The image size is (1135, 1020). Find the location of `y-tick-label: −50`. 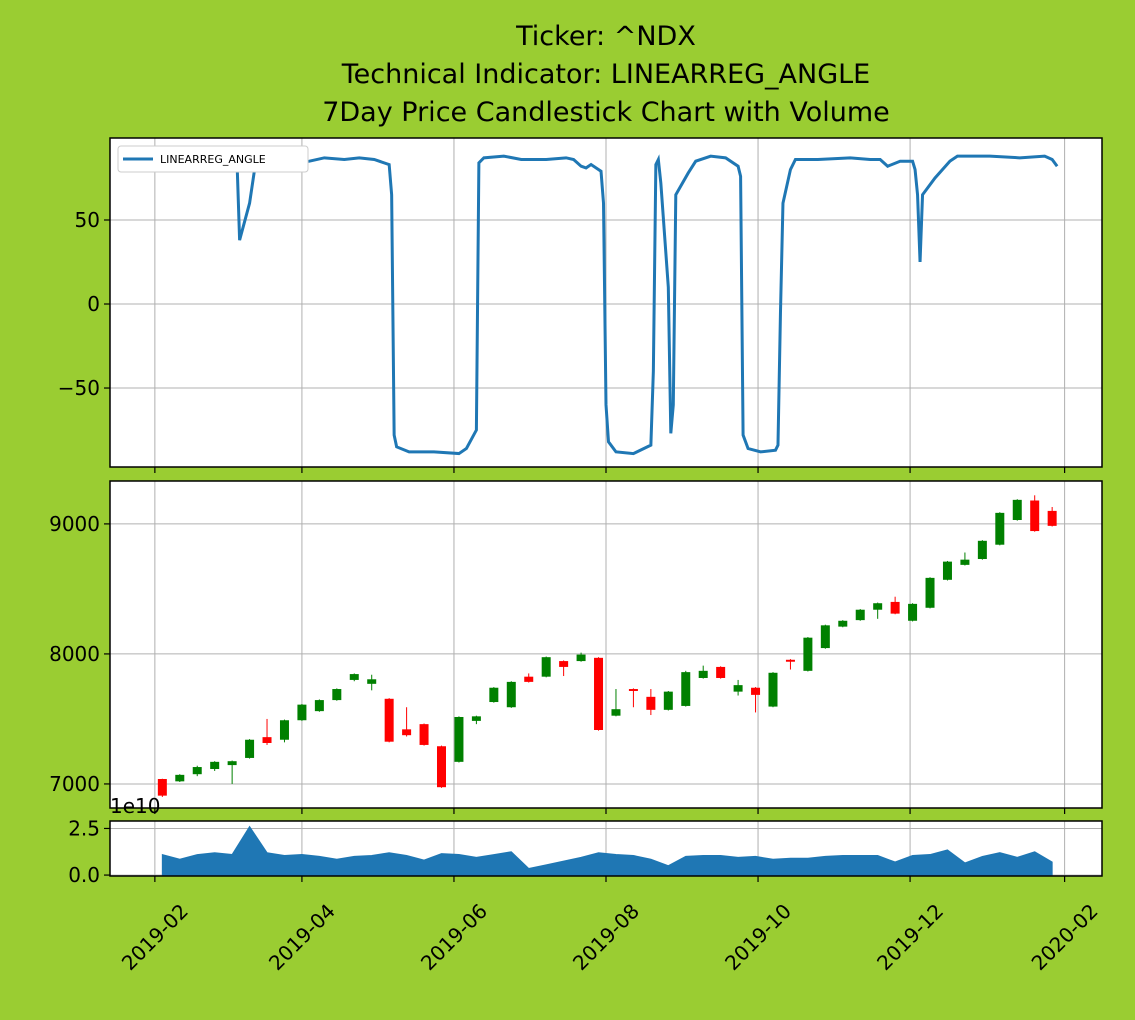

y-tick-label: −50 is located at coordinates (79, 388).